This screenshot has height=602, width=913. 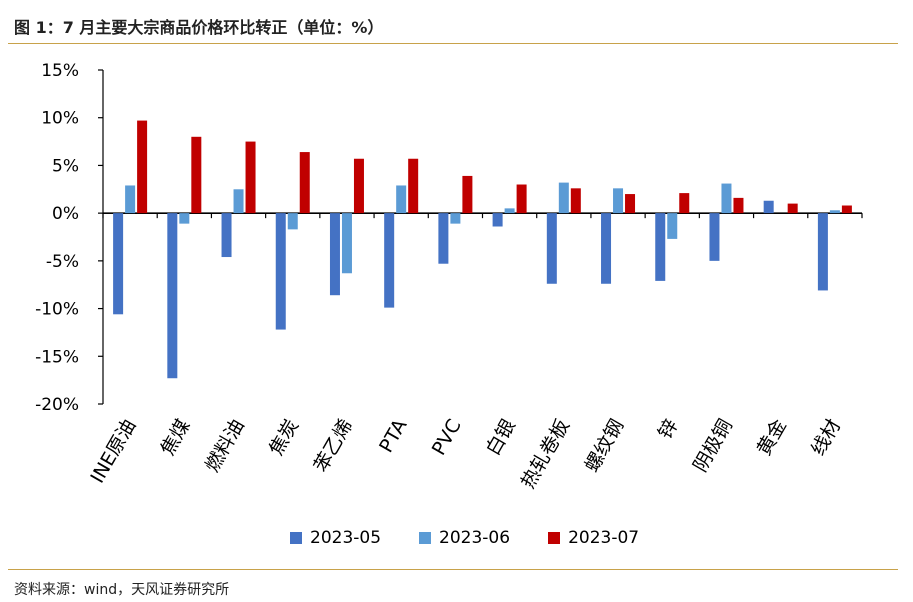 What do you see at coordinates (60, 119) in the screenshot?
I see `y-tick-label: 10%` at bounding box center [60, 119].